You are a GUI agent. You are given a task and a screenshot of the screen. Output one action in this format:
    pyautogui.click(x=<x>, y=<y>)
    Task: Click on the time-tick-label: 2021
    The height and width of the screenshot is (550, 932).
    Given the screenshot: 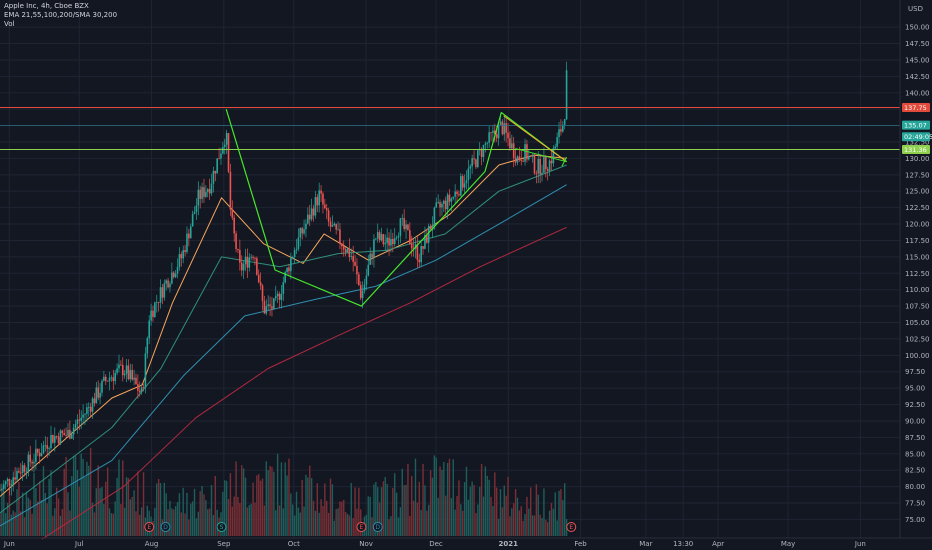 What is the action you would take?
    pyautogui.click(x=509, y=544)
    